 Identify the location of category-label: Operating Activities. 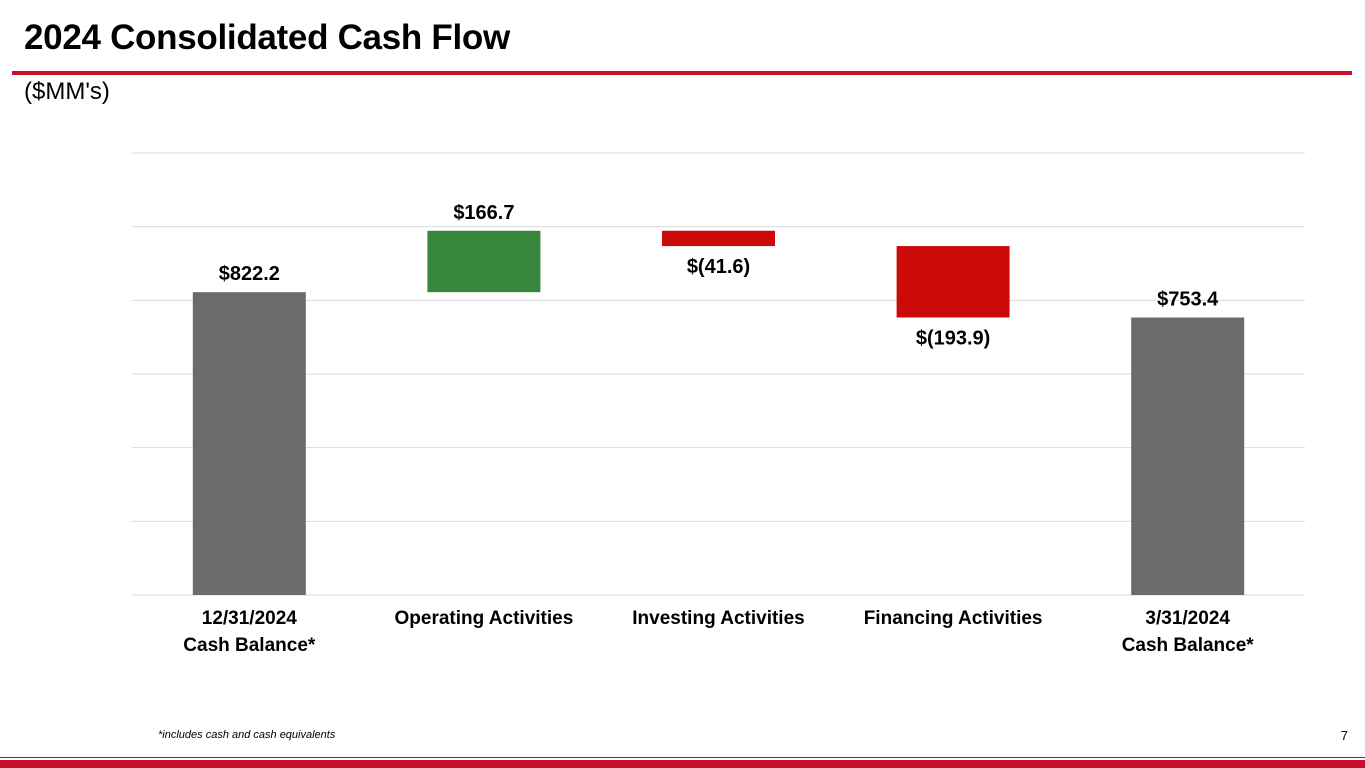
(484, 618).